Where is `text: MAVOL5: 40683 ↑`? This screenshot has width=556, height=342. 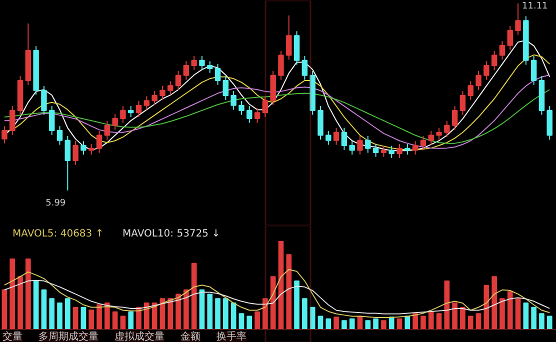
text: MAVOL5: 40683 ↑ is located at coordinates (58, 234).